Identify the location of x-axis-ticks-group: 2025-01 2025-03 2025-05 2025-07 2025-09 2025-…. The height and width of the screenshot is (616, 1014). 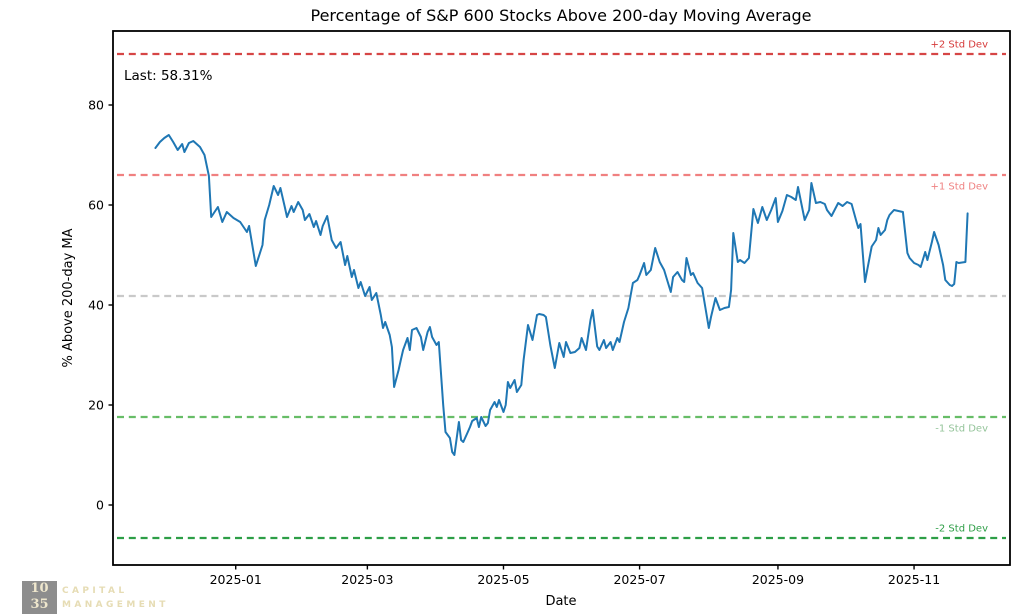
(575, 576).